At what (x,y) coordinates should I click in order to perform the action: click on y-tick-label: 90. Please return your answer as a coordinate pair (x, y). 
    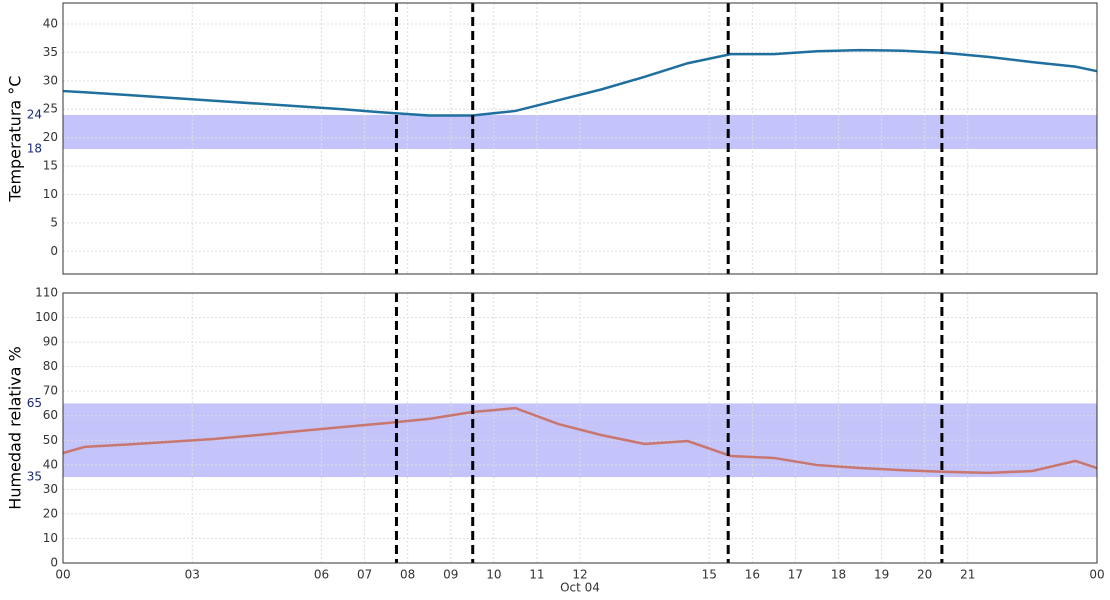
    Looking at the image, I should click on (50, 342).